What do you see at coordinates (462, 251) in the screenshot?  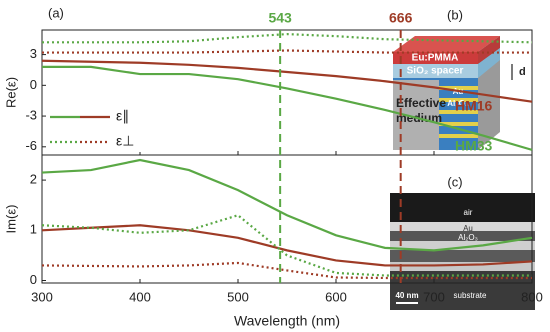 I see `tem-image` at bounding box center [462, 251].